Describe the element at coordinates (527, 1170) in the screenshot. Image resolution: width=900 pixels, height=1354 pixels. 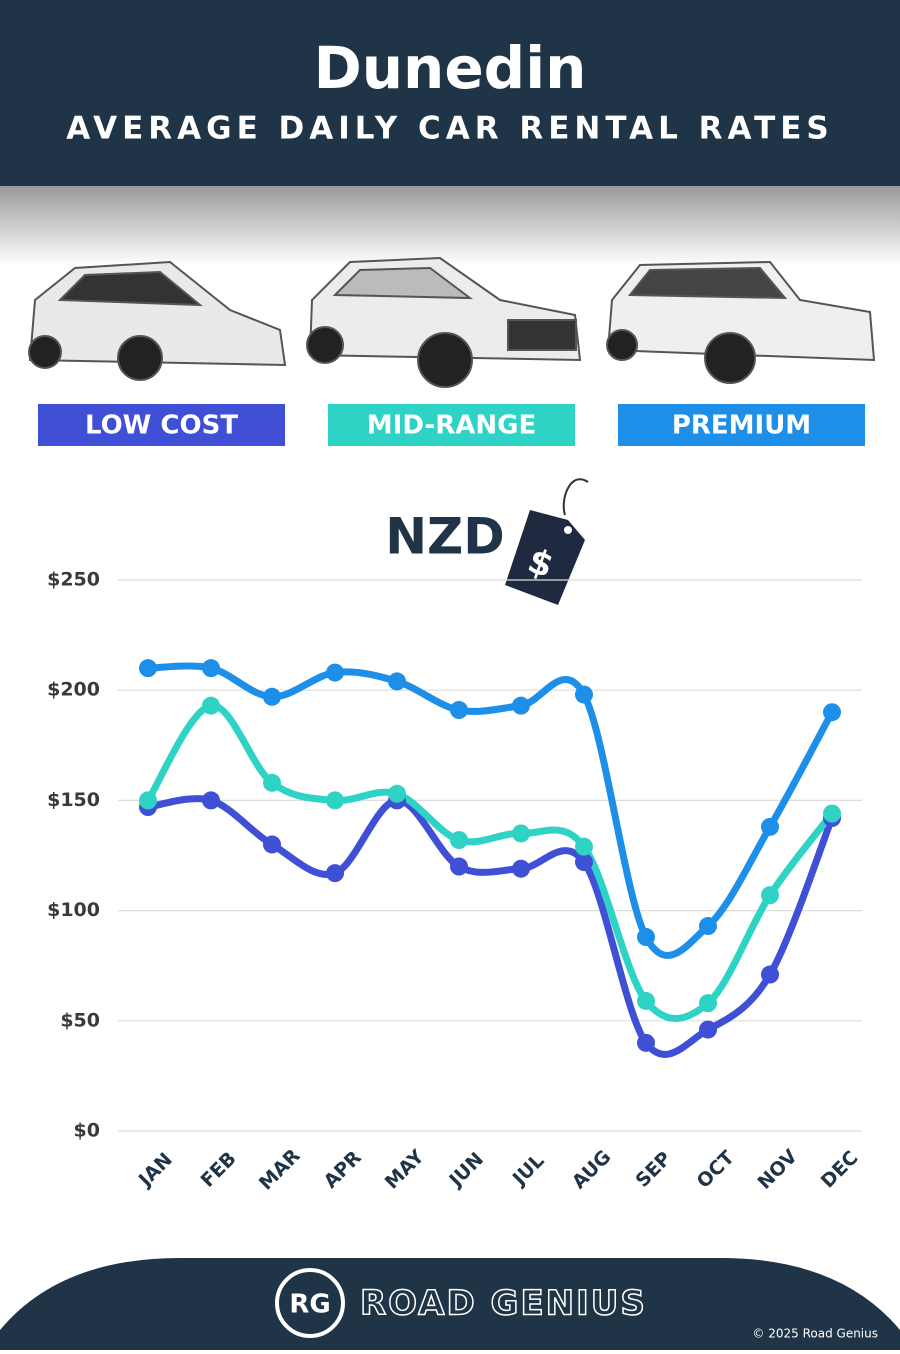
I see `x-tick-label: JUL` at that location.